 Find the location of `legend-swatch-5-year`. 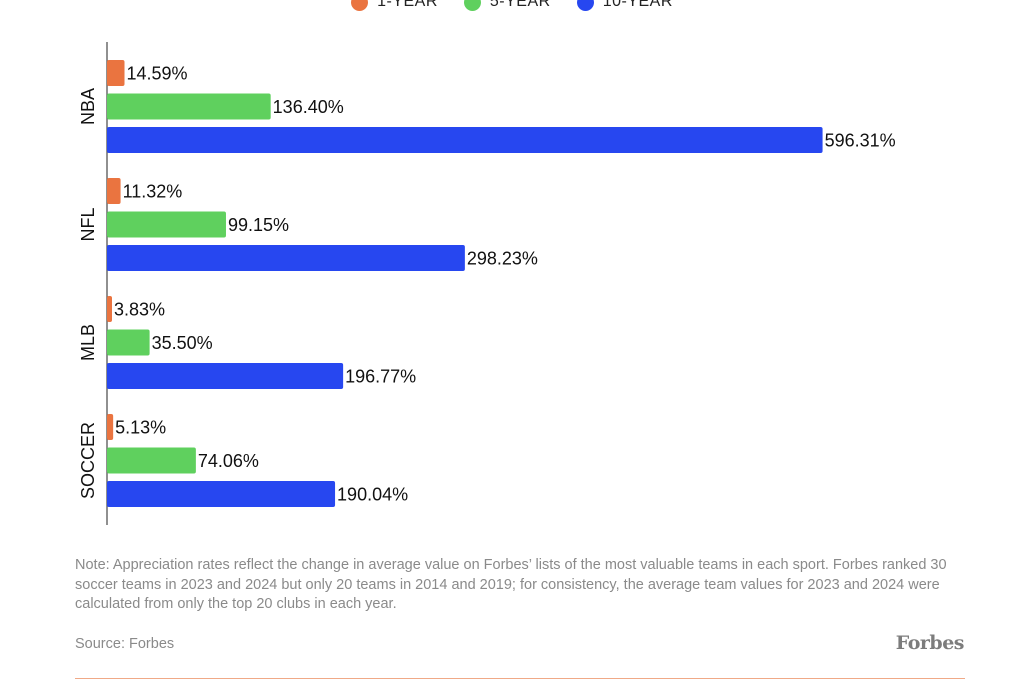

legend-swatch-5-year is located at coordinates (472, 5).